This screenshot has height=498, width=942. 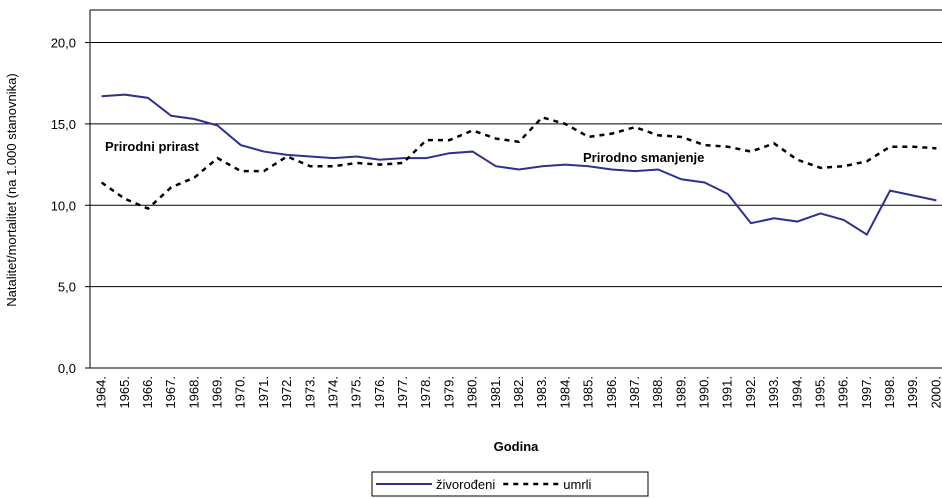 I want to click on x-tick-label: 1998., so click(x=889, y=392).